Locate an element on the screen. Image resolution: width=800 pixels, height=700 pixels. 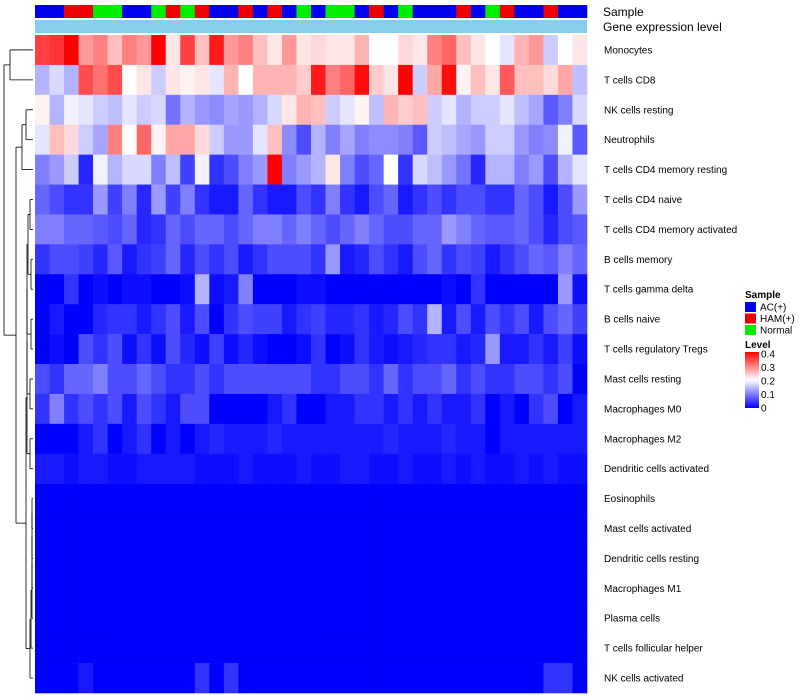
legend-level-tick: 0.3 is located at coordinates (768, 368).